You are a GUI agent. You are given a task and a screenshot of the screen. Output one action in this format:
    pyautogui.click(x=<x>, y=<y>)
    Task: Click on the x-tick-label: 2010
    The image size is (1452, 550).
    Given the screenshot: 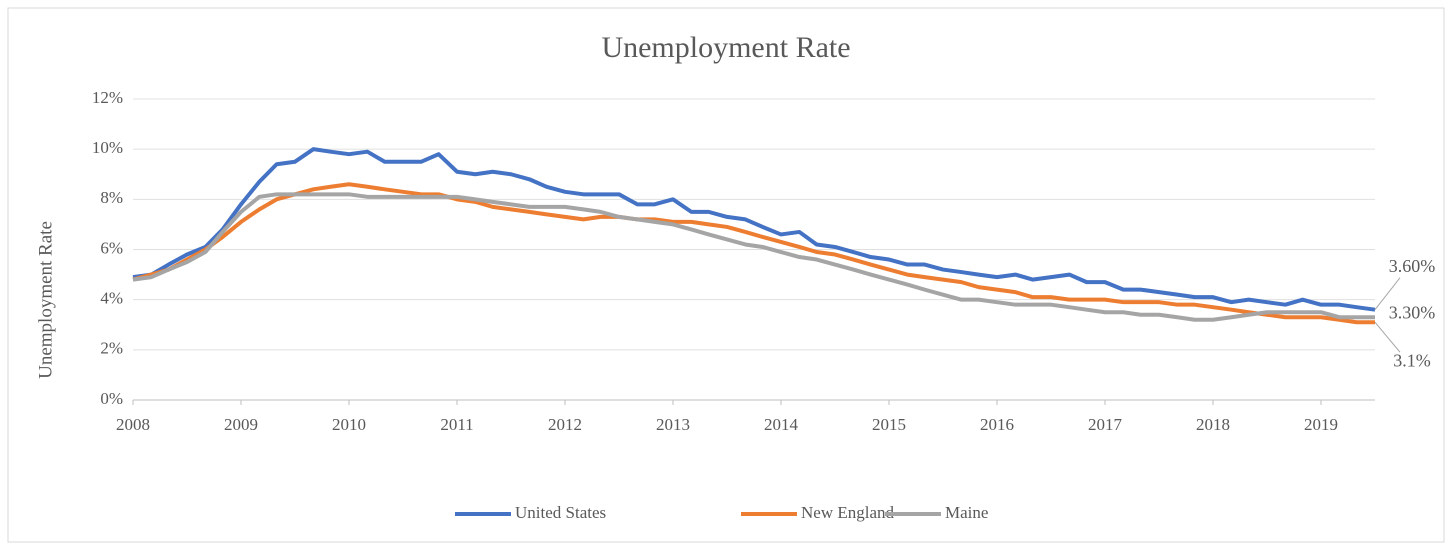 What is the action you would take?
    pyautogui.click(x=349, y=424)
    